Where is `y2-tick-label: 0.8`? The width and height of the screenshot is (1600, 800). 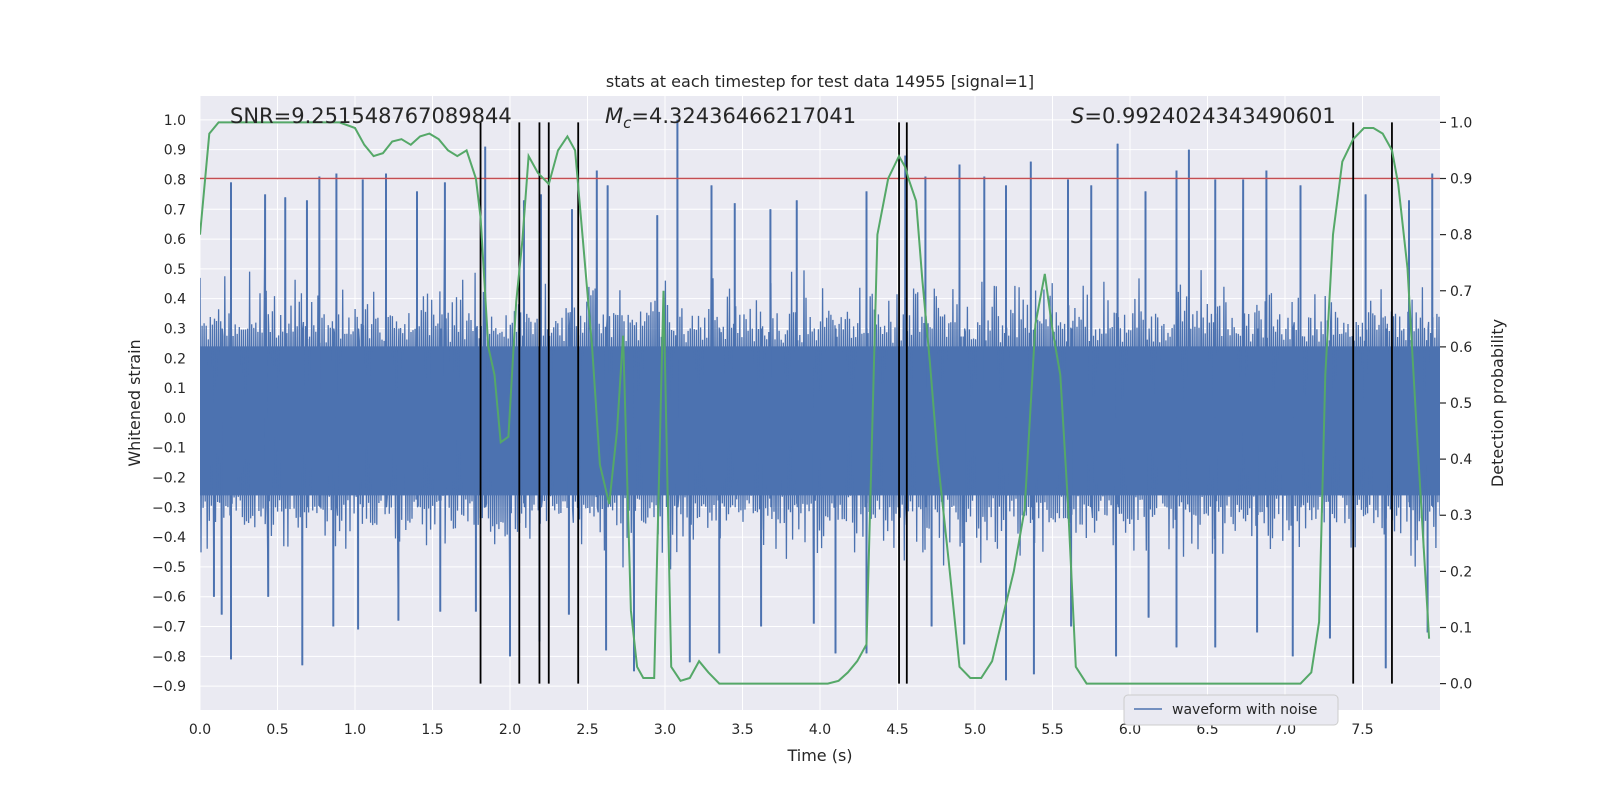
y2-tick-label: 0.8 is located at coordinates (1461, 236).